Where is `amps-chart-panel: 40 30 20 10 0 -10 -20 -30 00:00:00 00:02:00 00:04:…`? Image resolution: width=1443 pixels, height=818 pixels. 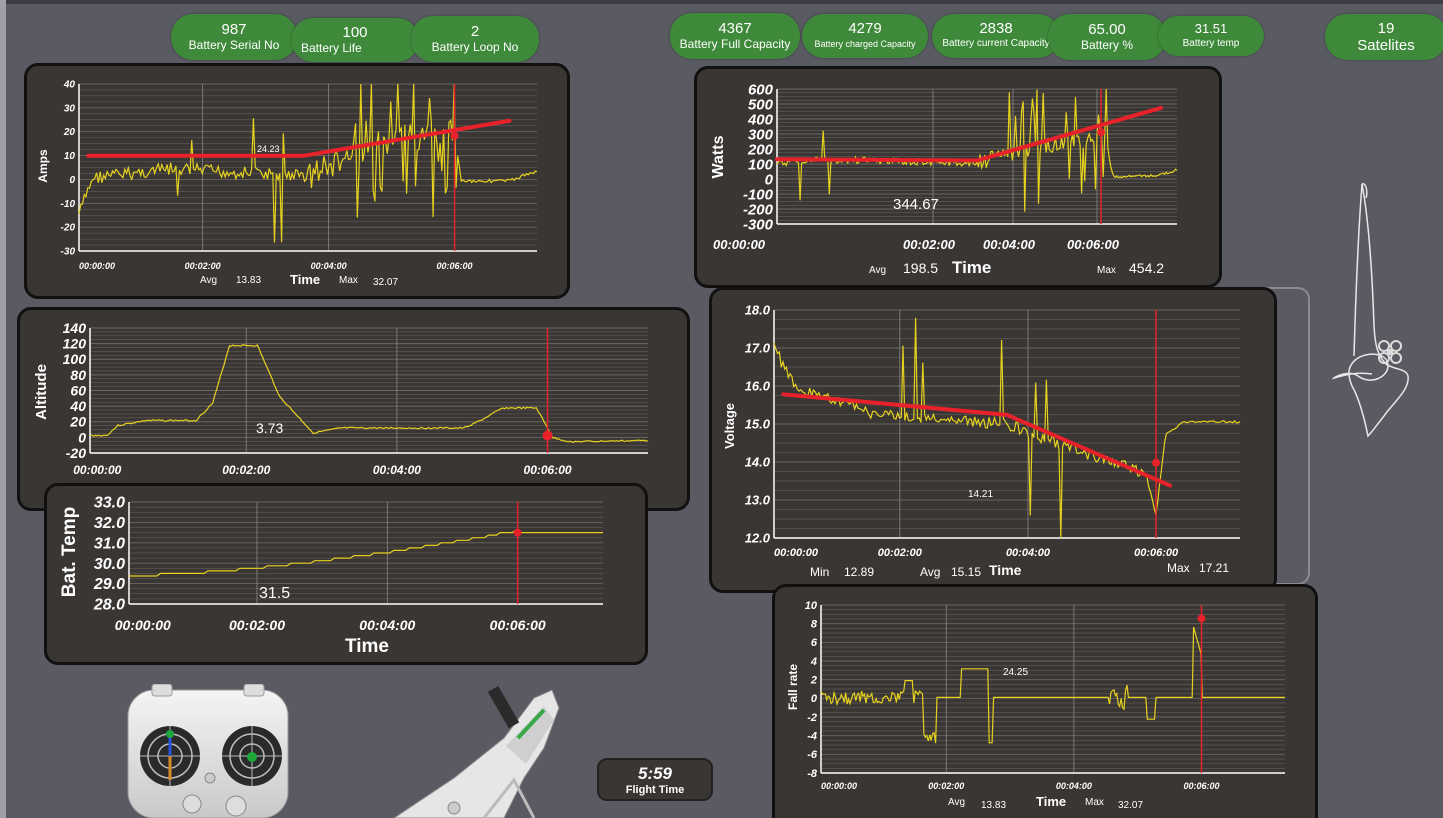 amps-chart-panel: 40 30 20 10 0 -10 -20 -30 00:00:00 00:02:00 00:04:… is located at coordinates (297, 181).